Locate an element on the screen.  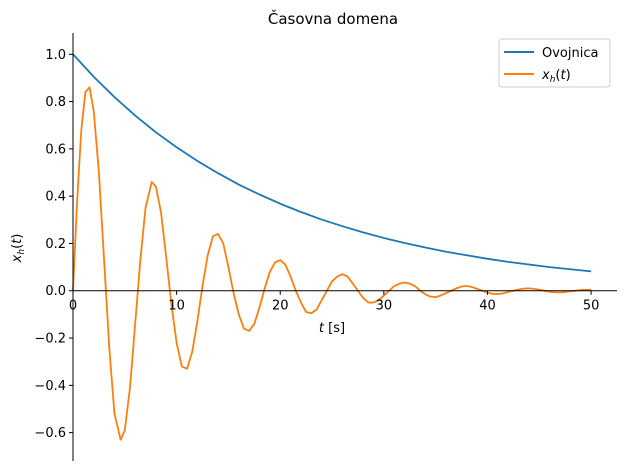
x-tick-label: 0 is located at coordinates (73, 306).